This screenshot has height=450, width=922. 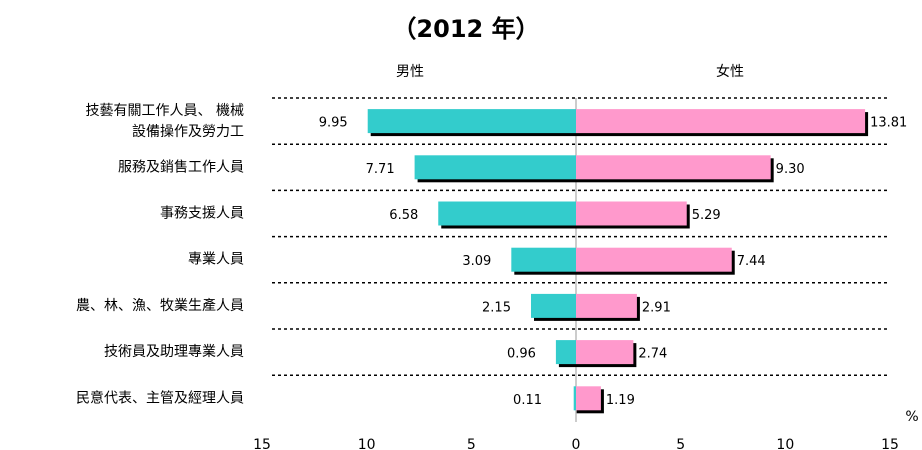 What do you see at coordinates (576, 443) in the screenshot?
I see `x-tick-label: 0` at bounding box center [576, 443].